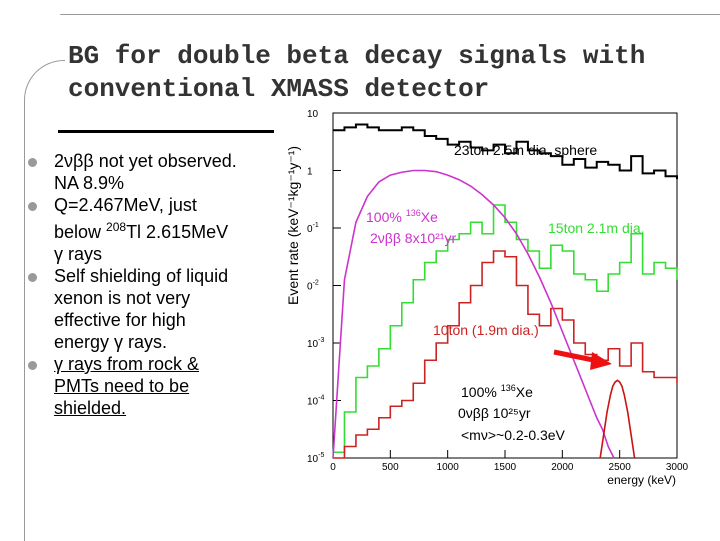 The width and height of the screenshot is (720, 541). I want to click on y-tick-label: 0-1, so click(313, 228).